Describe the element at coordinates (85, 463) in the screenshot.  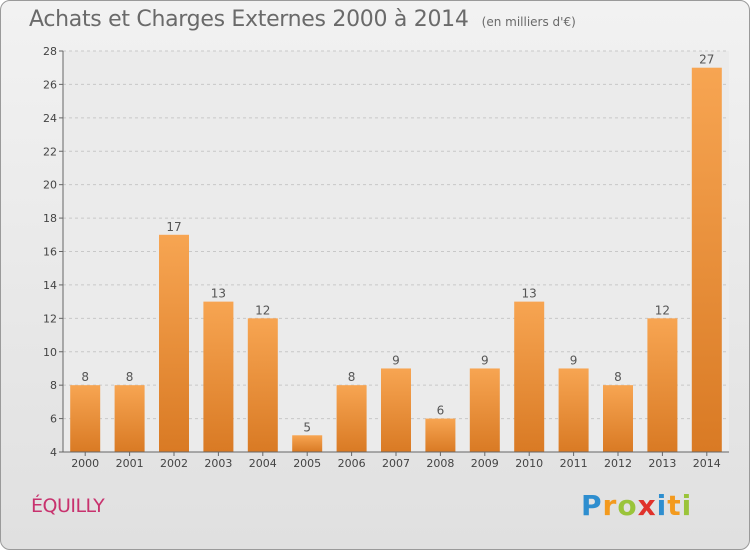
I see `x-tick-label: 2000` at that location.